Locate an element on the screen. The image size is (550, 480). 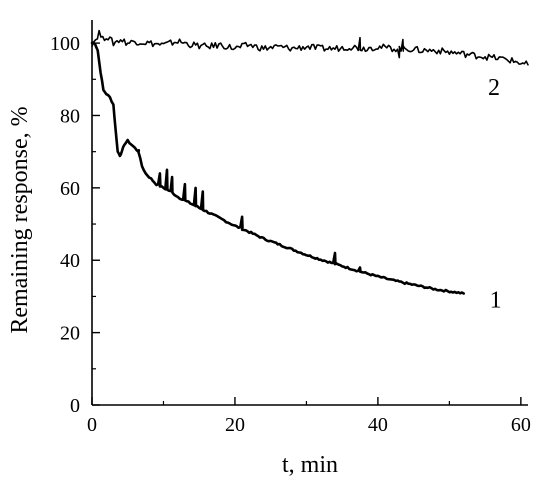
curve-label-2: 2 is located at coordinates (494, 88).